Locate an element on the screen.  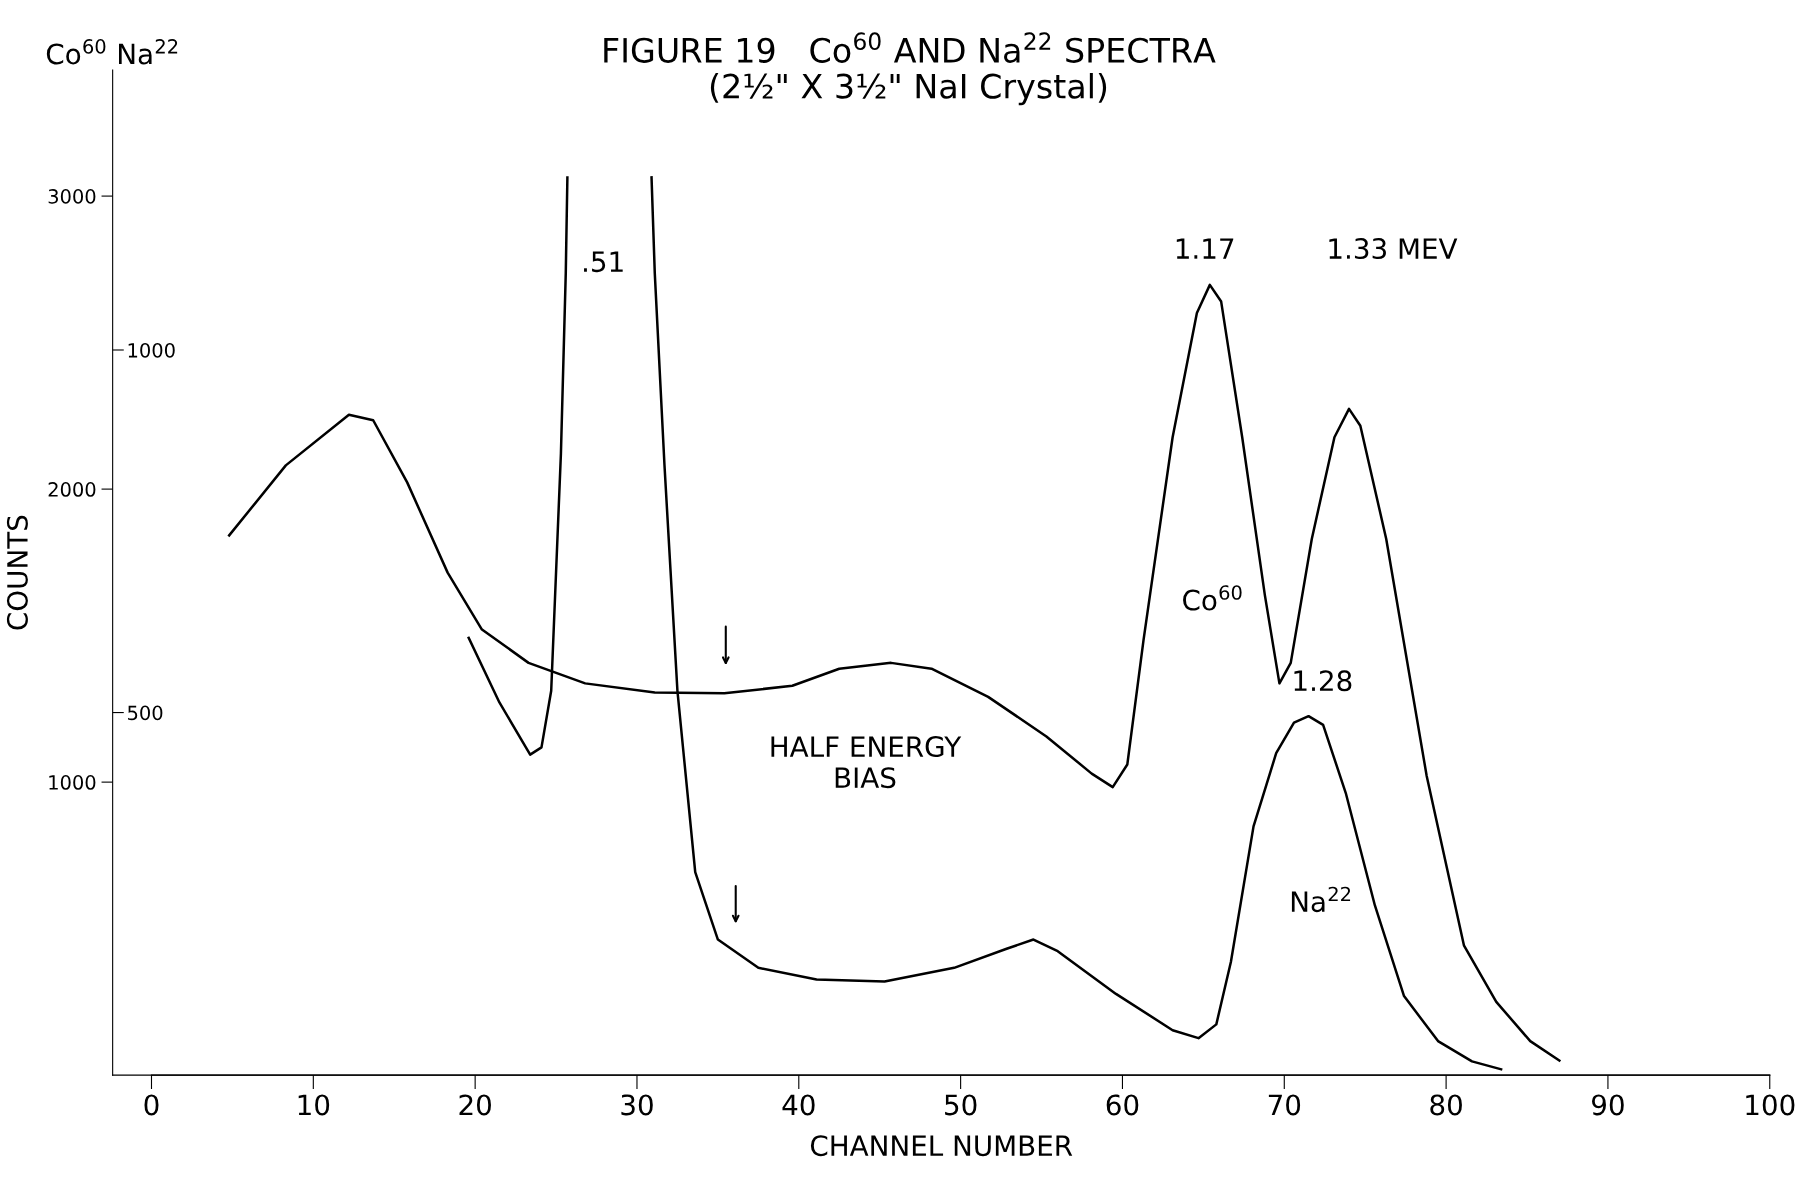
y2-tick-label: 1000 is located at coordinates (151, 350).